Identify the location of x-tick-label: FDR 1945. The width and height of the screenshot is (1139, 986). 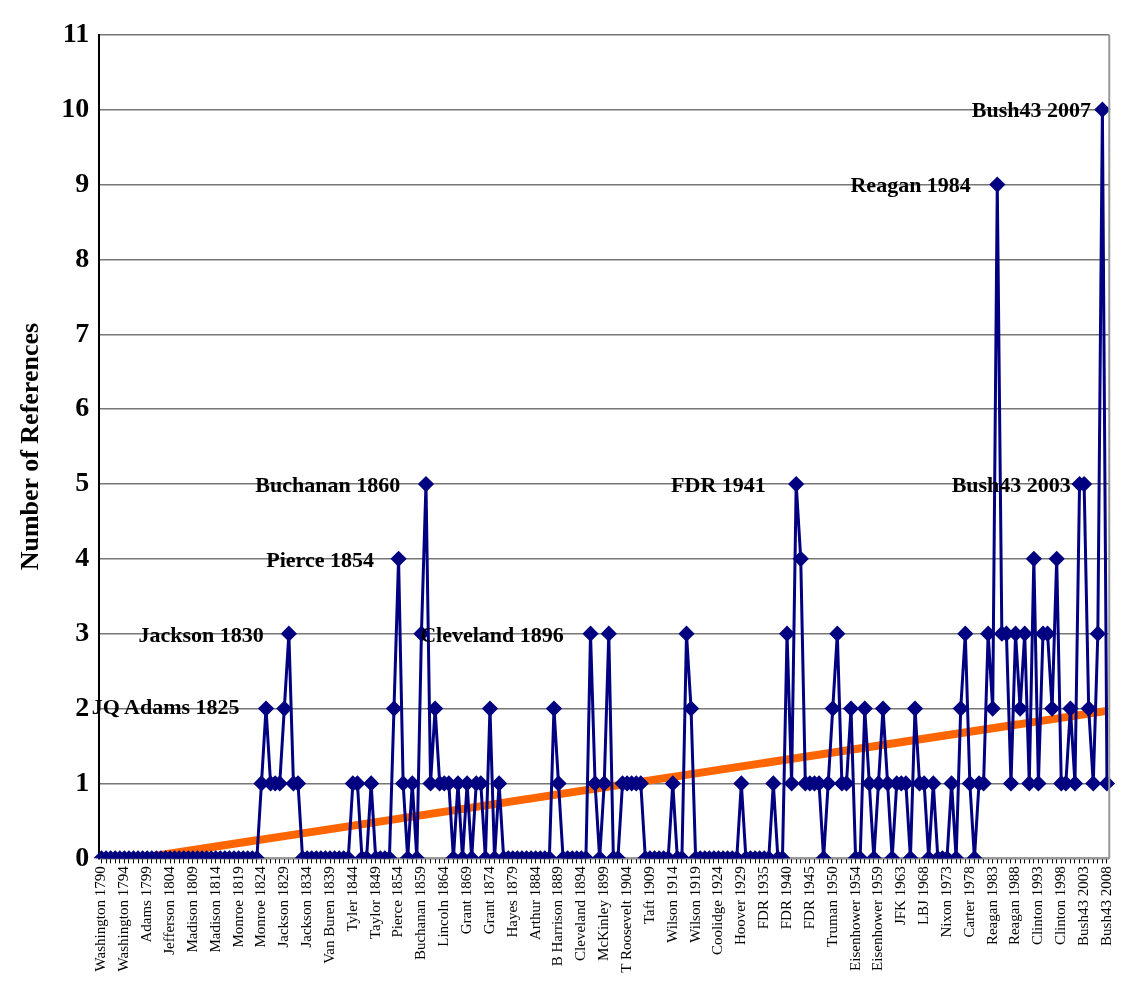
(808, 898).